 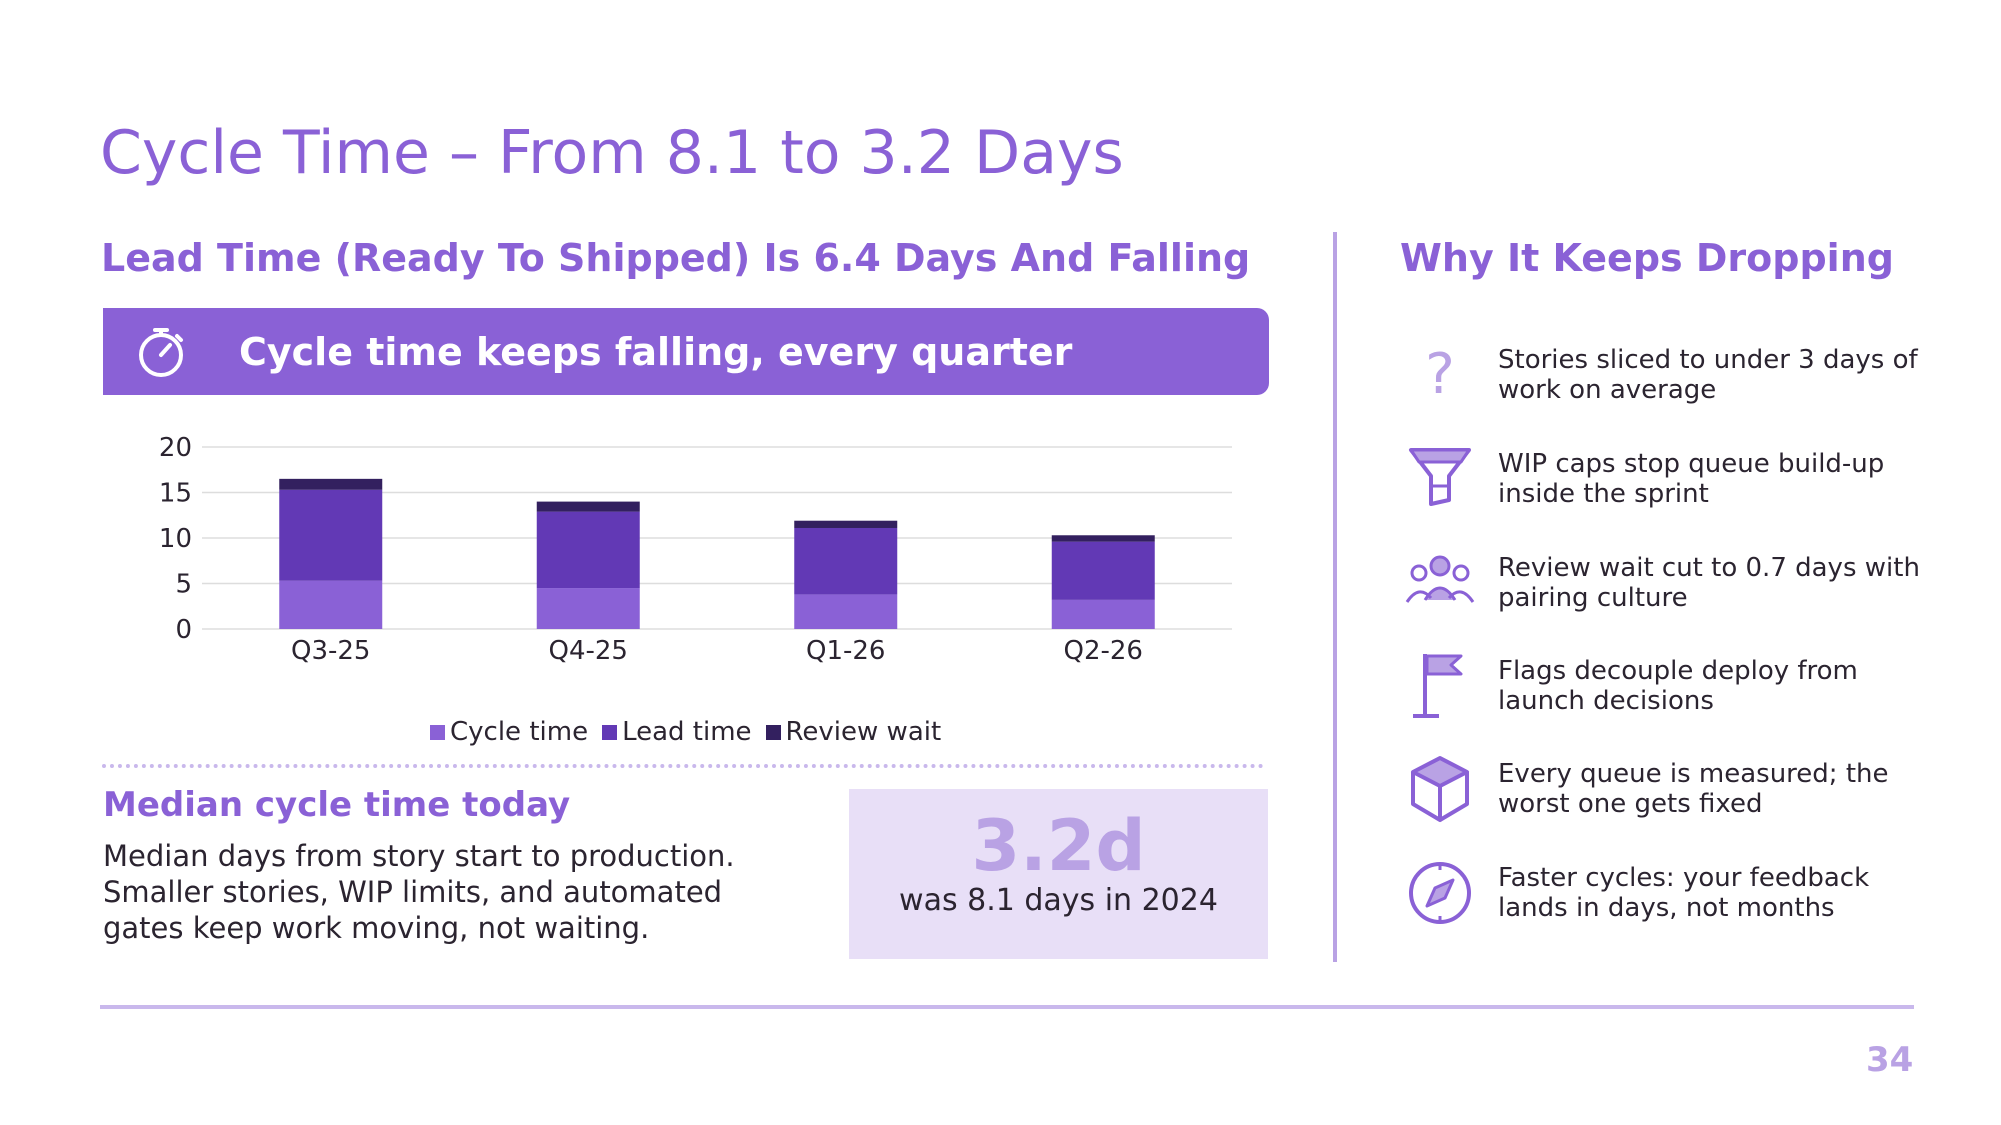 I want to click on flag-icon, so click(x=1438, y=686).